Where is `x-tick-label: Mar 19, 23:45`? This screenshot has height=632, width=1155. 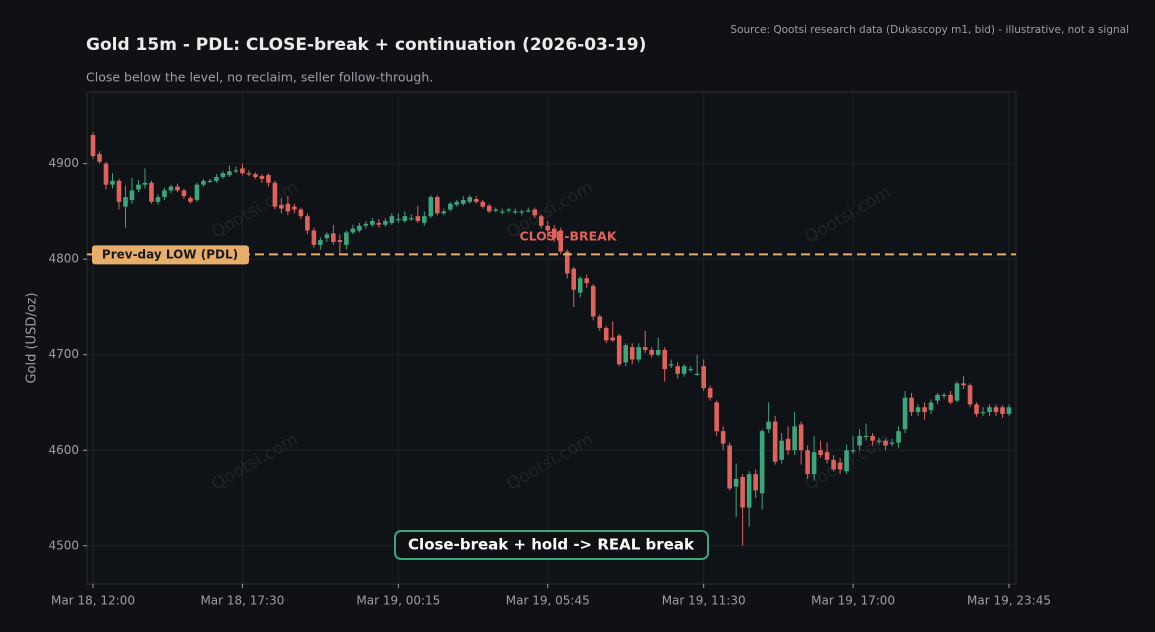 x-tick-label: Mar 19, 23:45 is located at coordinates (1009, 601).